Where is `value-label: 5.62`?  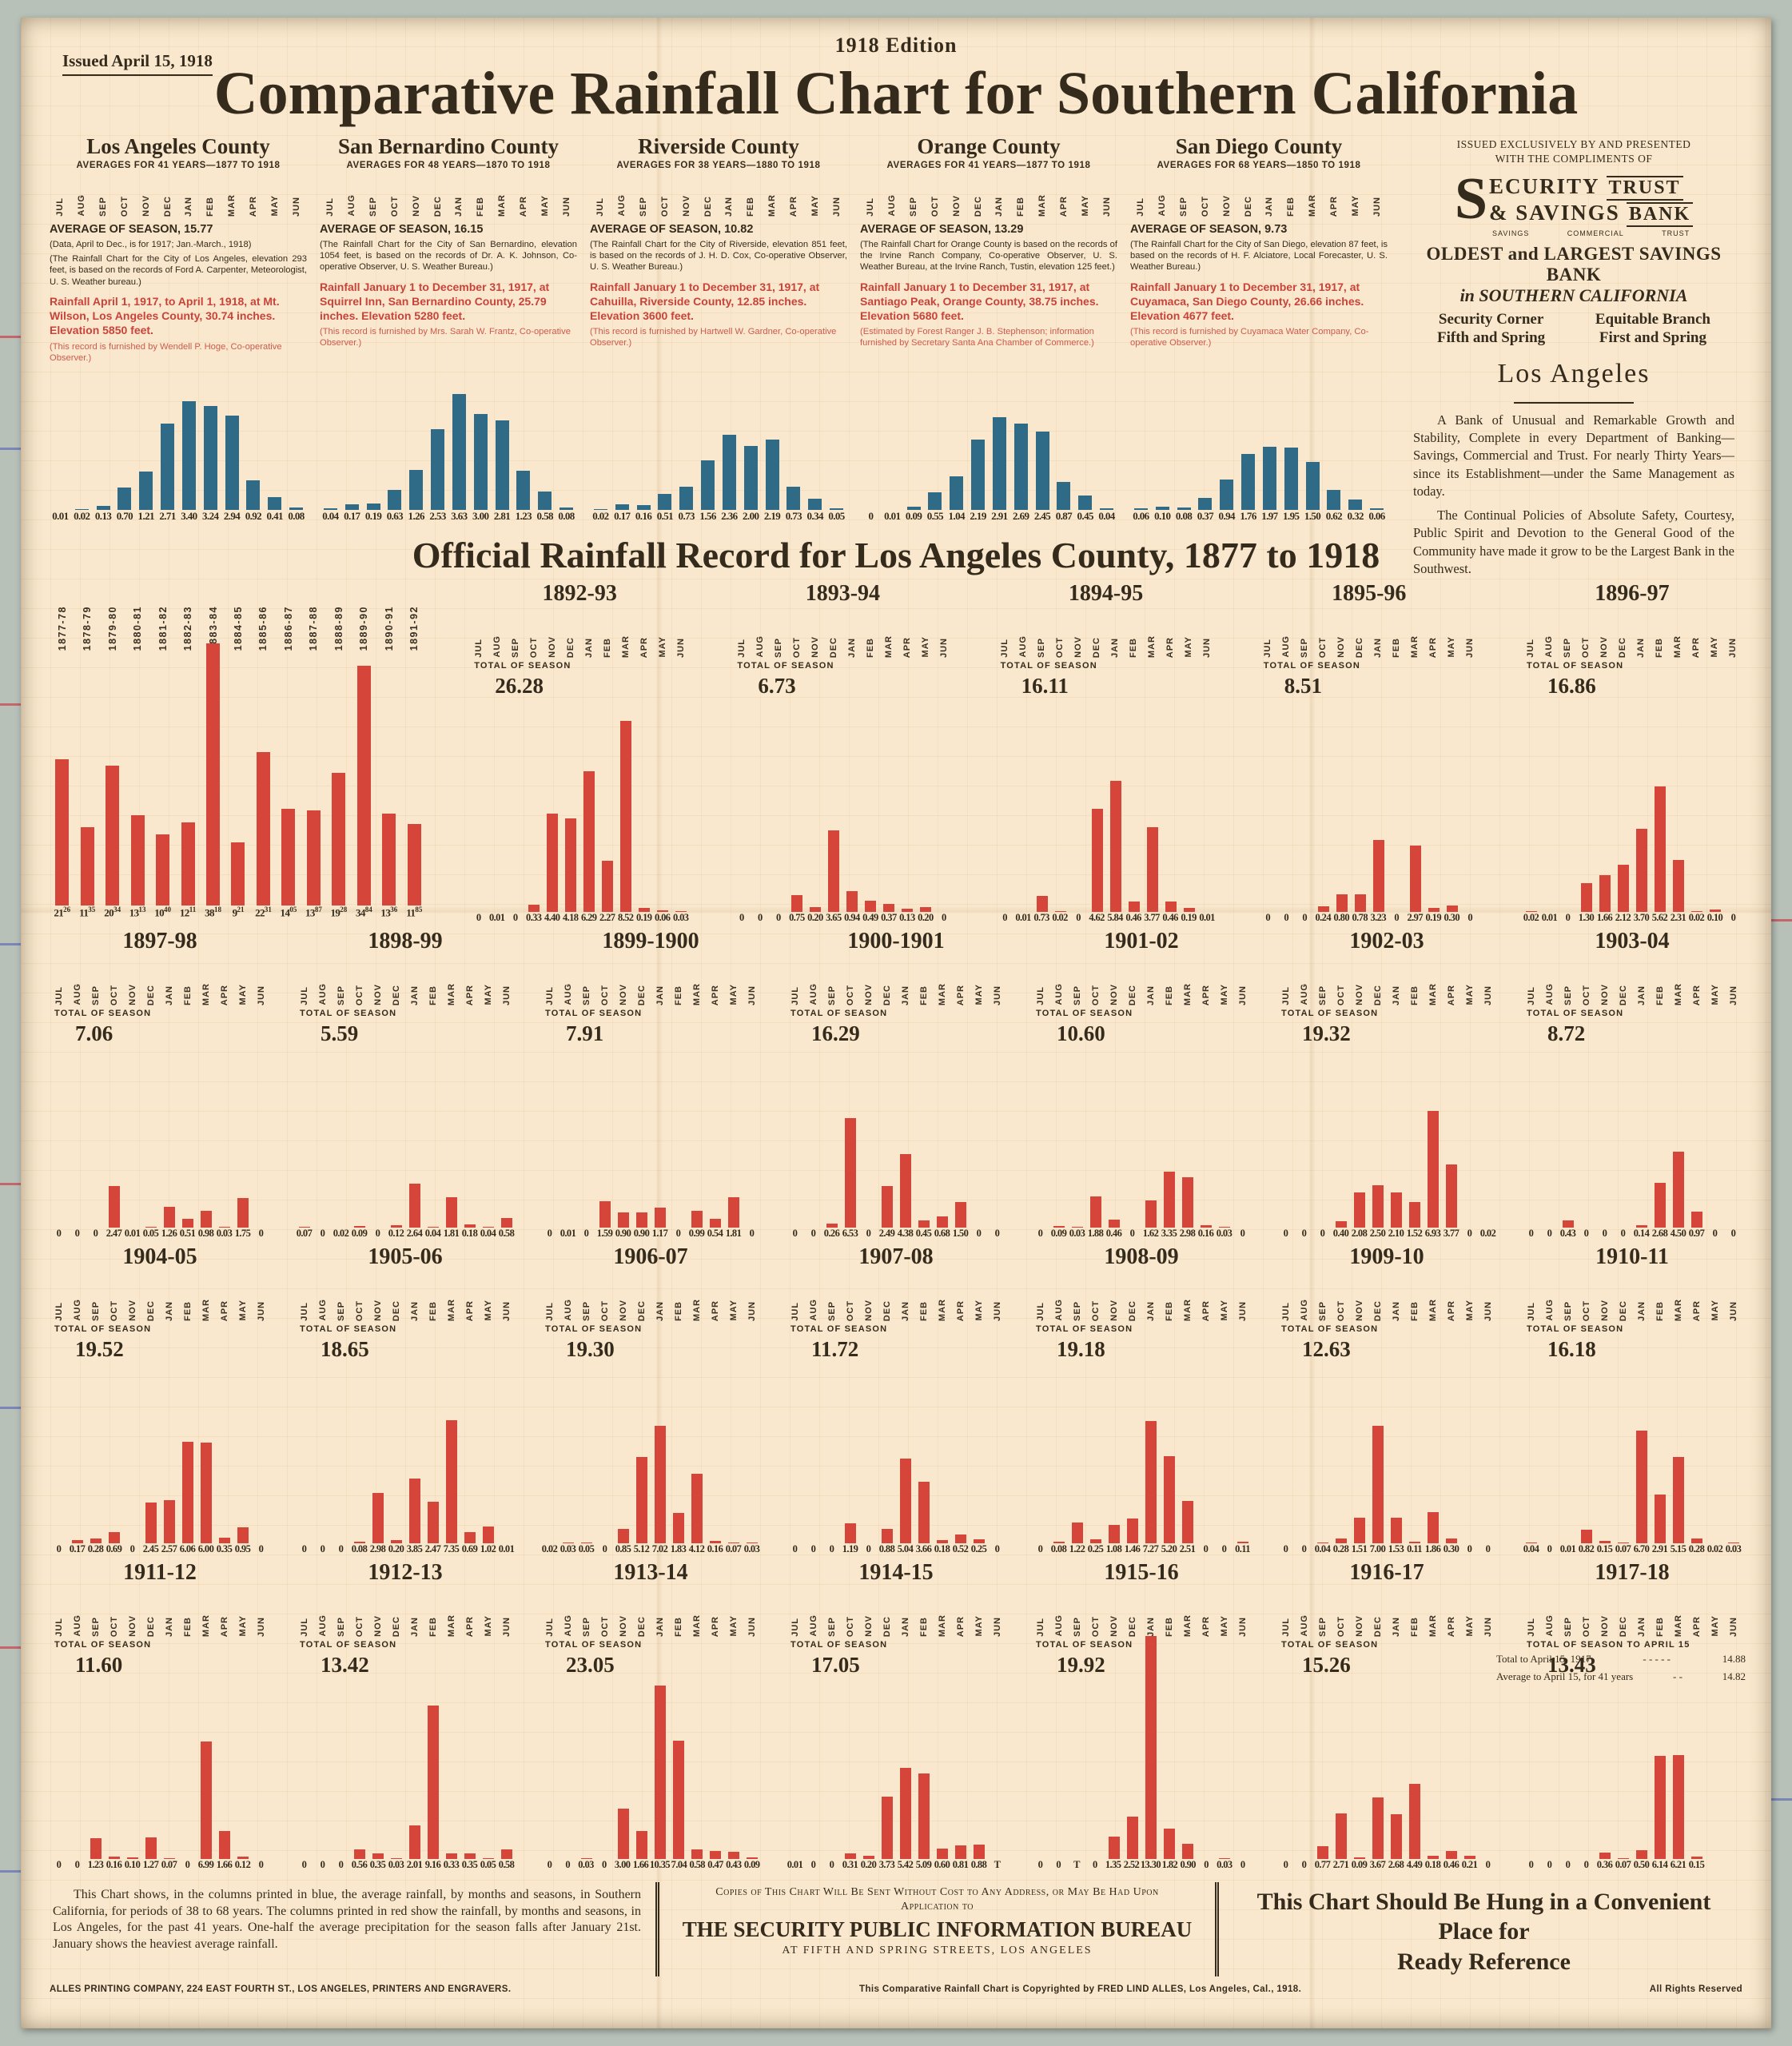
value-label: 5.62 is located at coordinates (1659, 917).